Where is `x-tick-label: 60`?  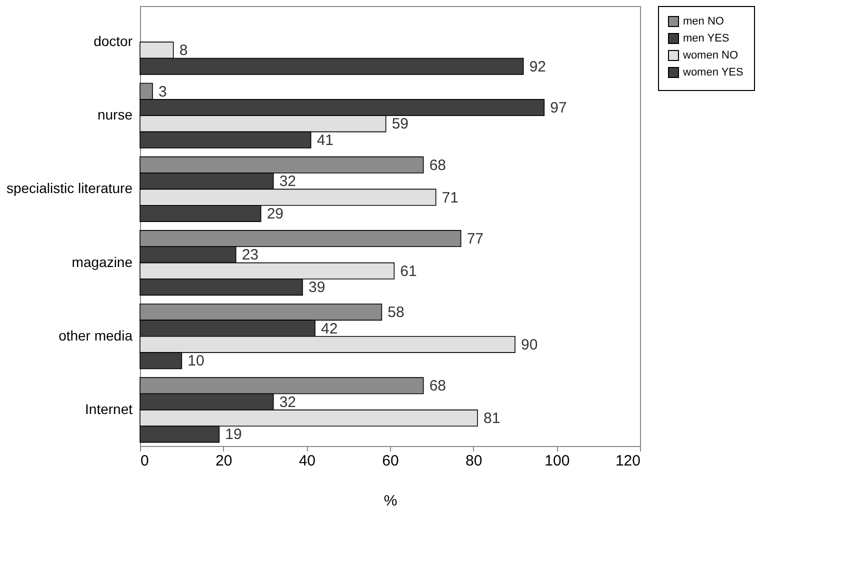 x-tick-label: 60 is located at coordinates (390, 461).